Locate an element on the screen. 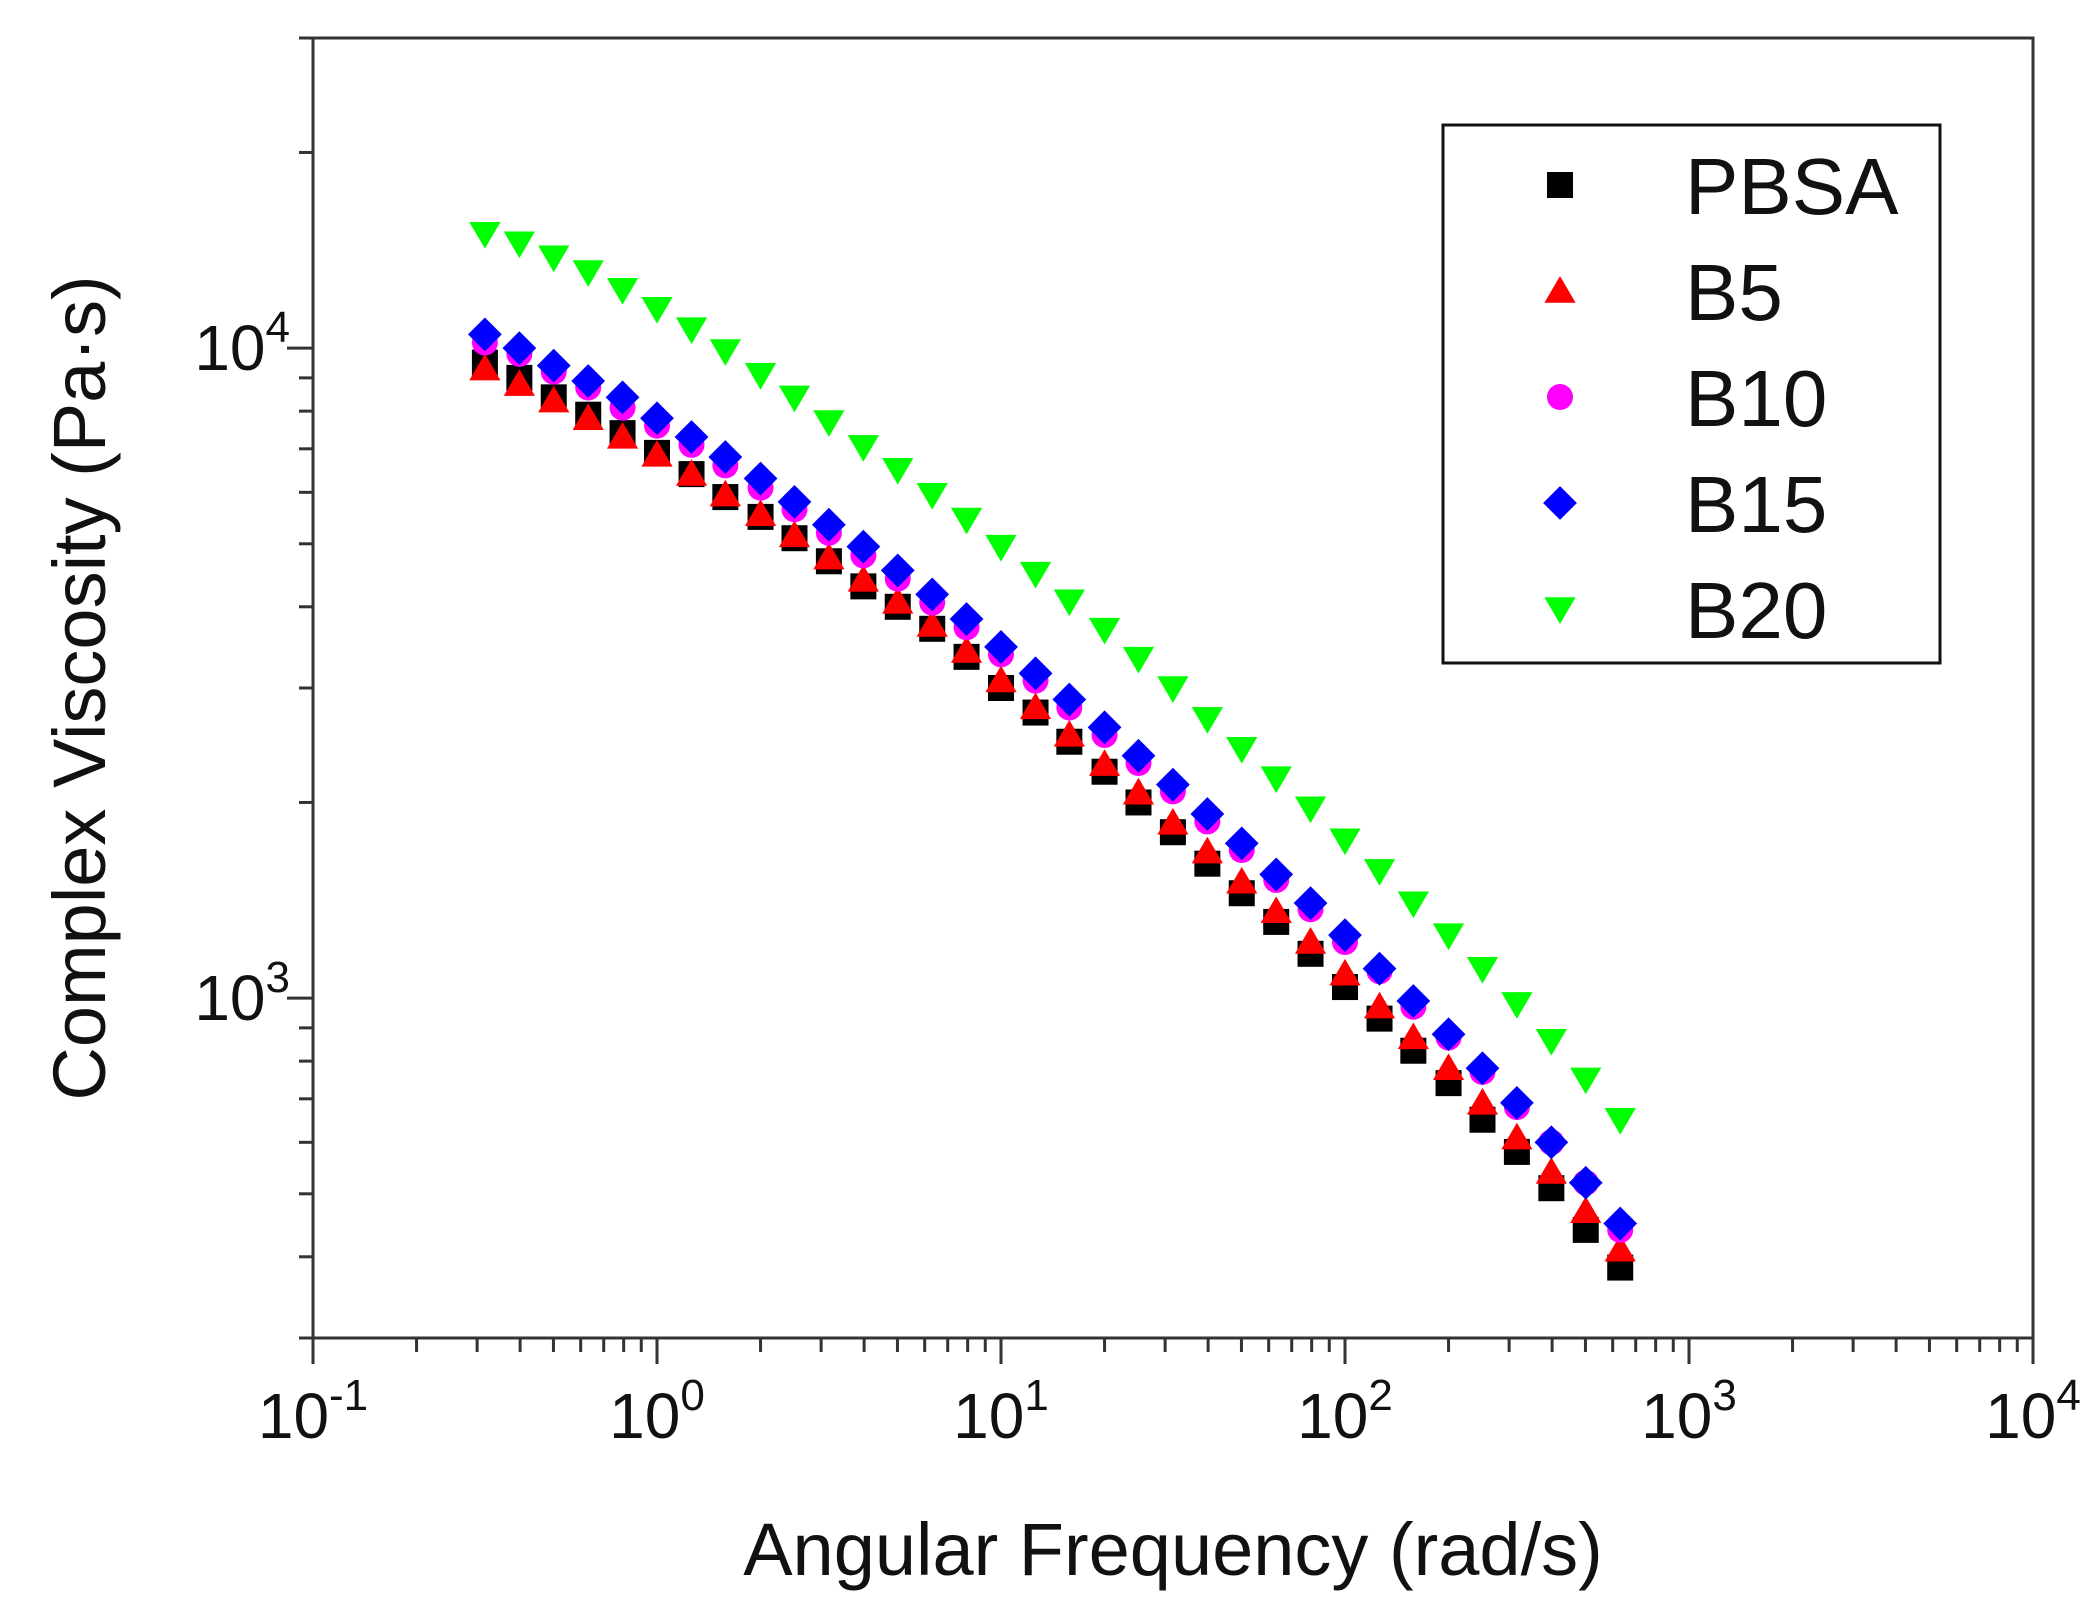 Image resolution: width=2095 pixels, height=1619 pixels. legend-label-b10: B10 is located at coordinates (1756, 398).